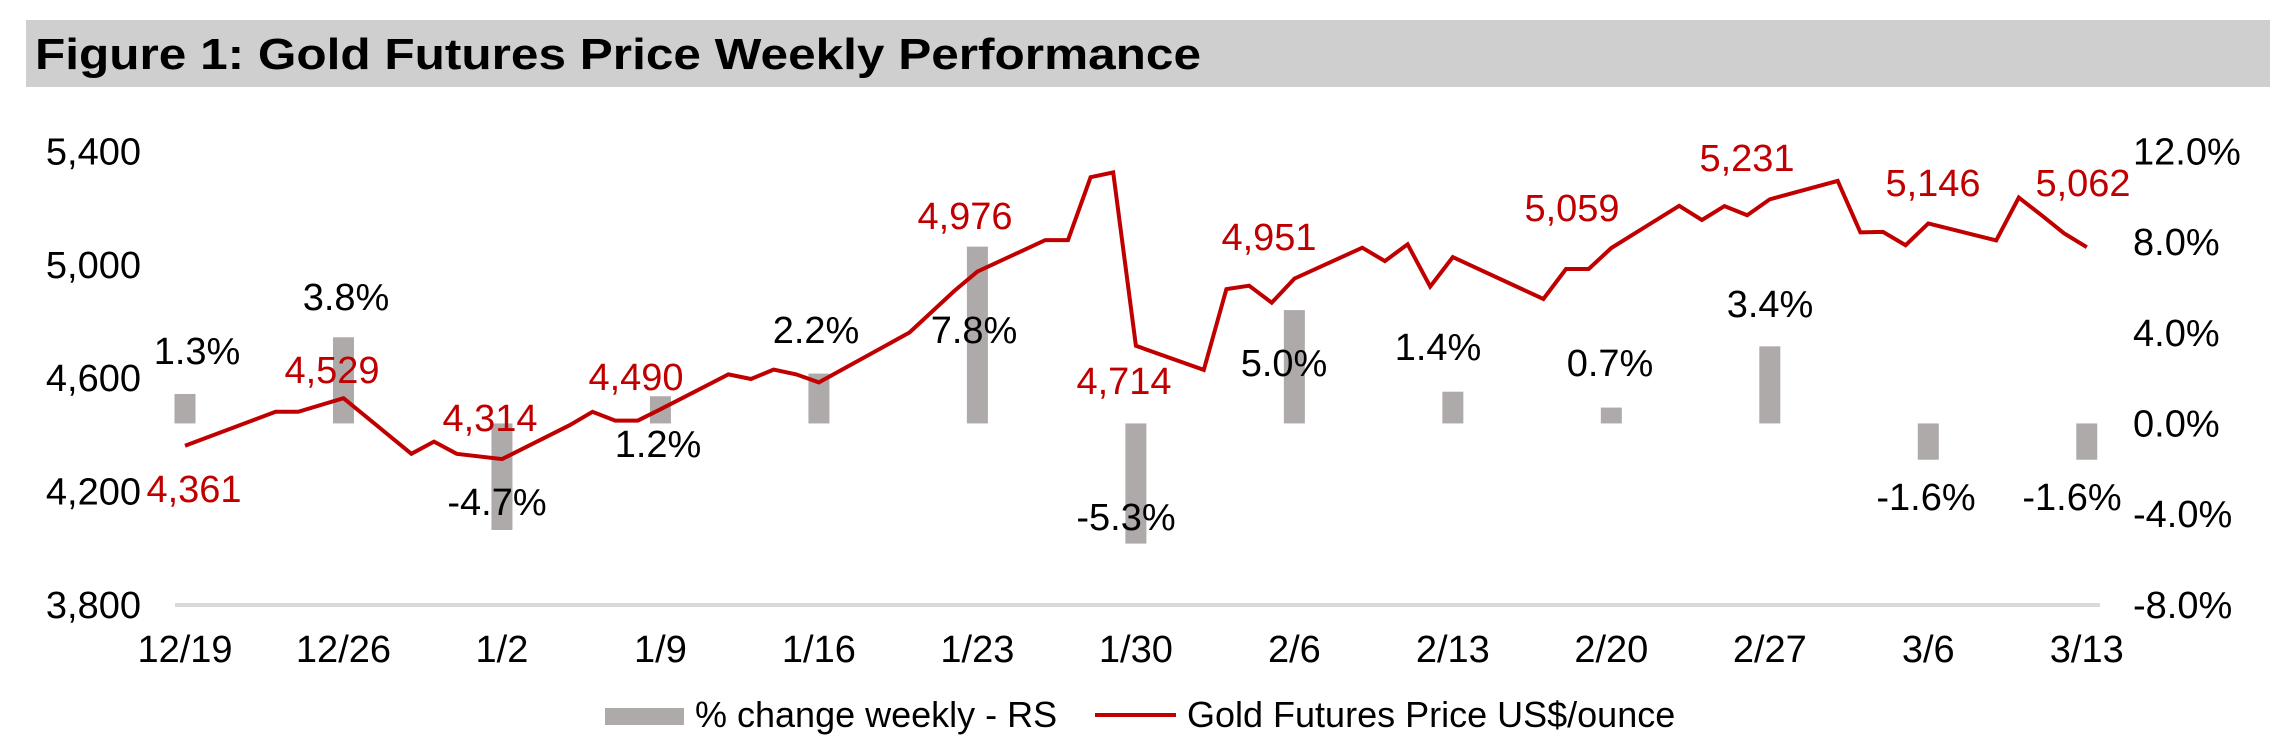  Describe the element at coordinates (819, 650) in the screenshot. I see `x-tick-label: 1/16` at that location.